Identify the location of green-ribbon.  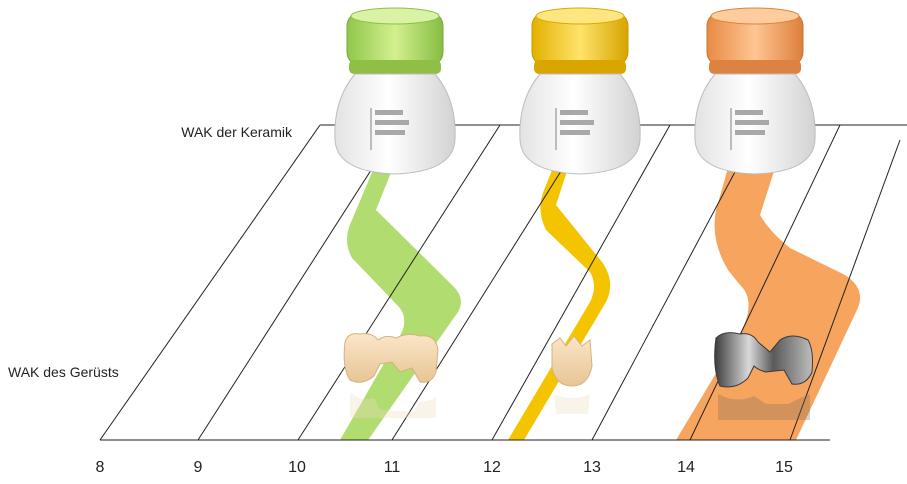
(400, 305).